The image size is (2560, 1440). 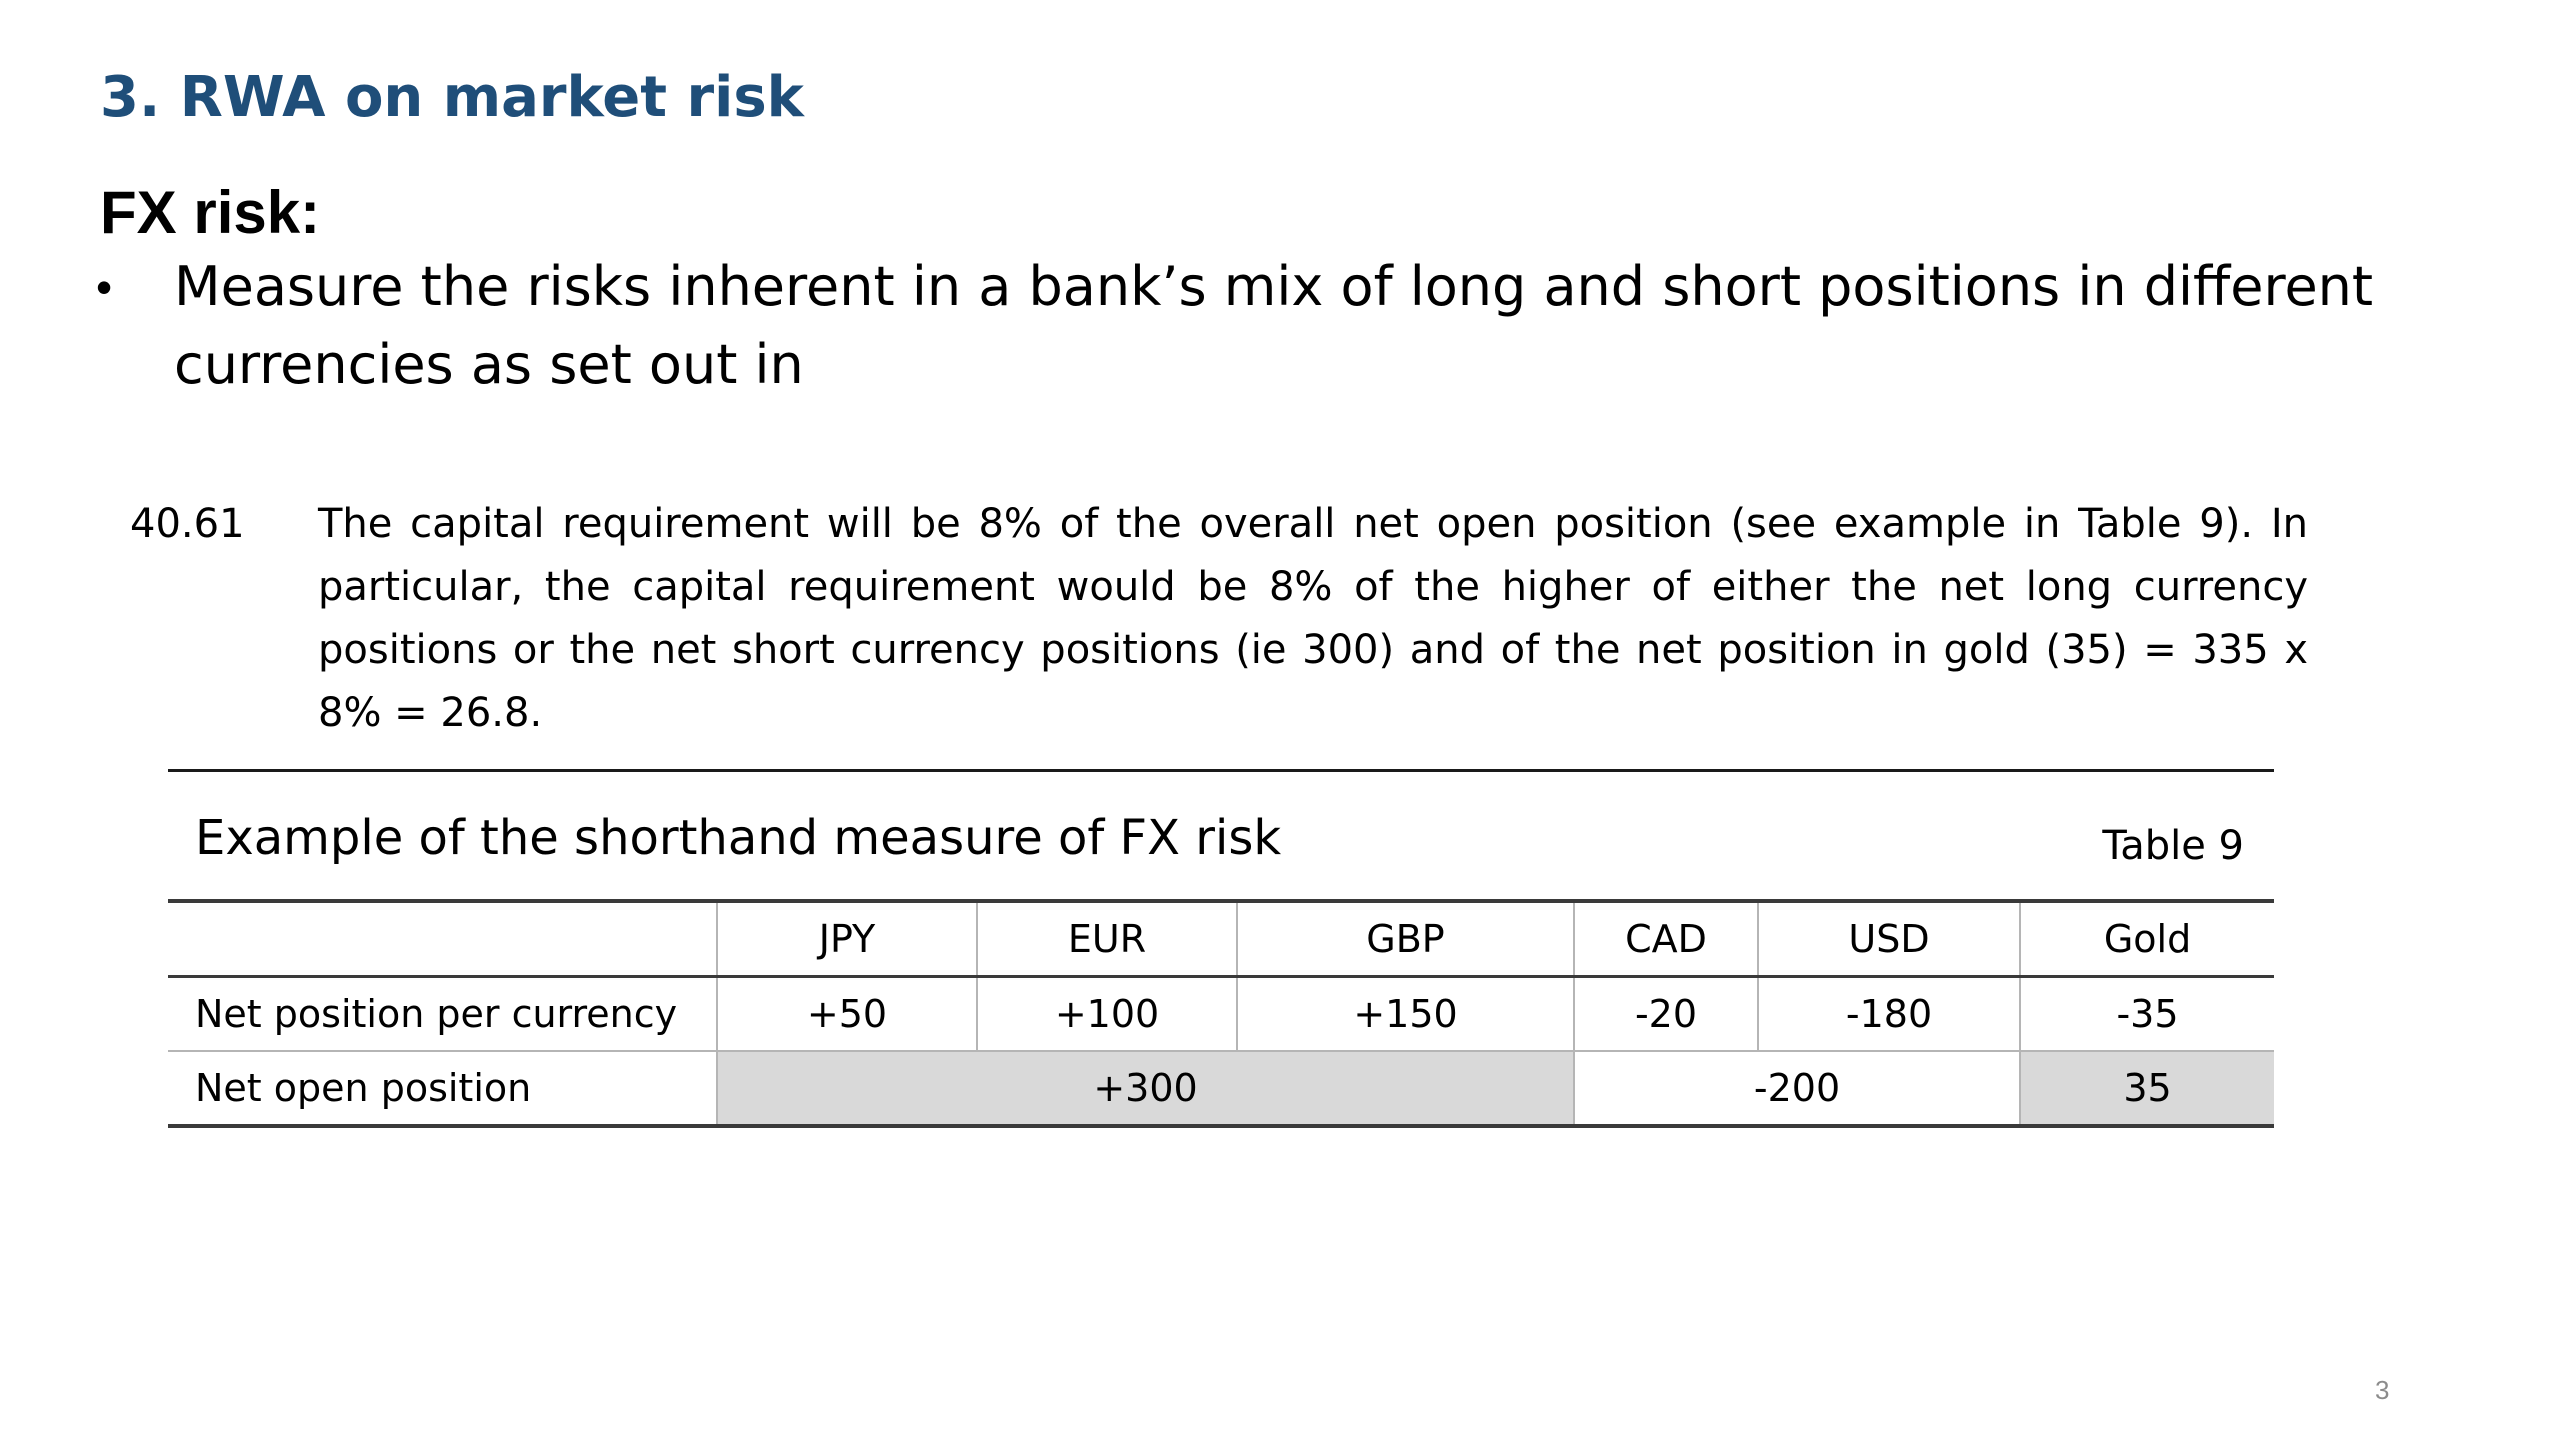 I want to click on header-cell-gold: Gold, so click(x=2146, y=939).